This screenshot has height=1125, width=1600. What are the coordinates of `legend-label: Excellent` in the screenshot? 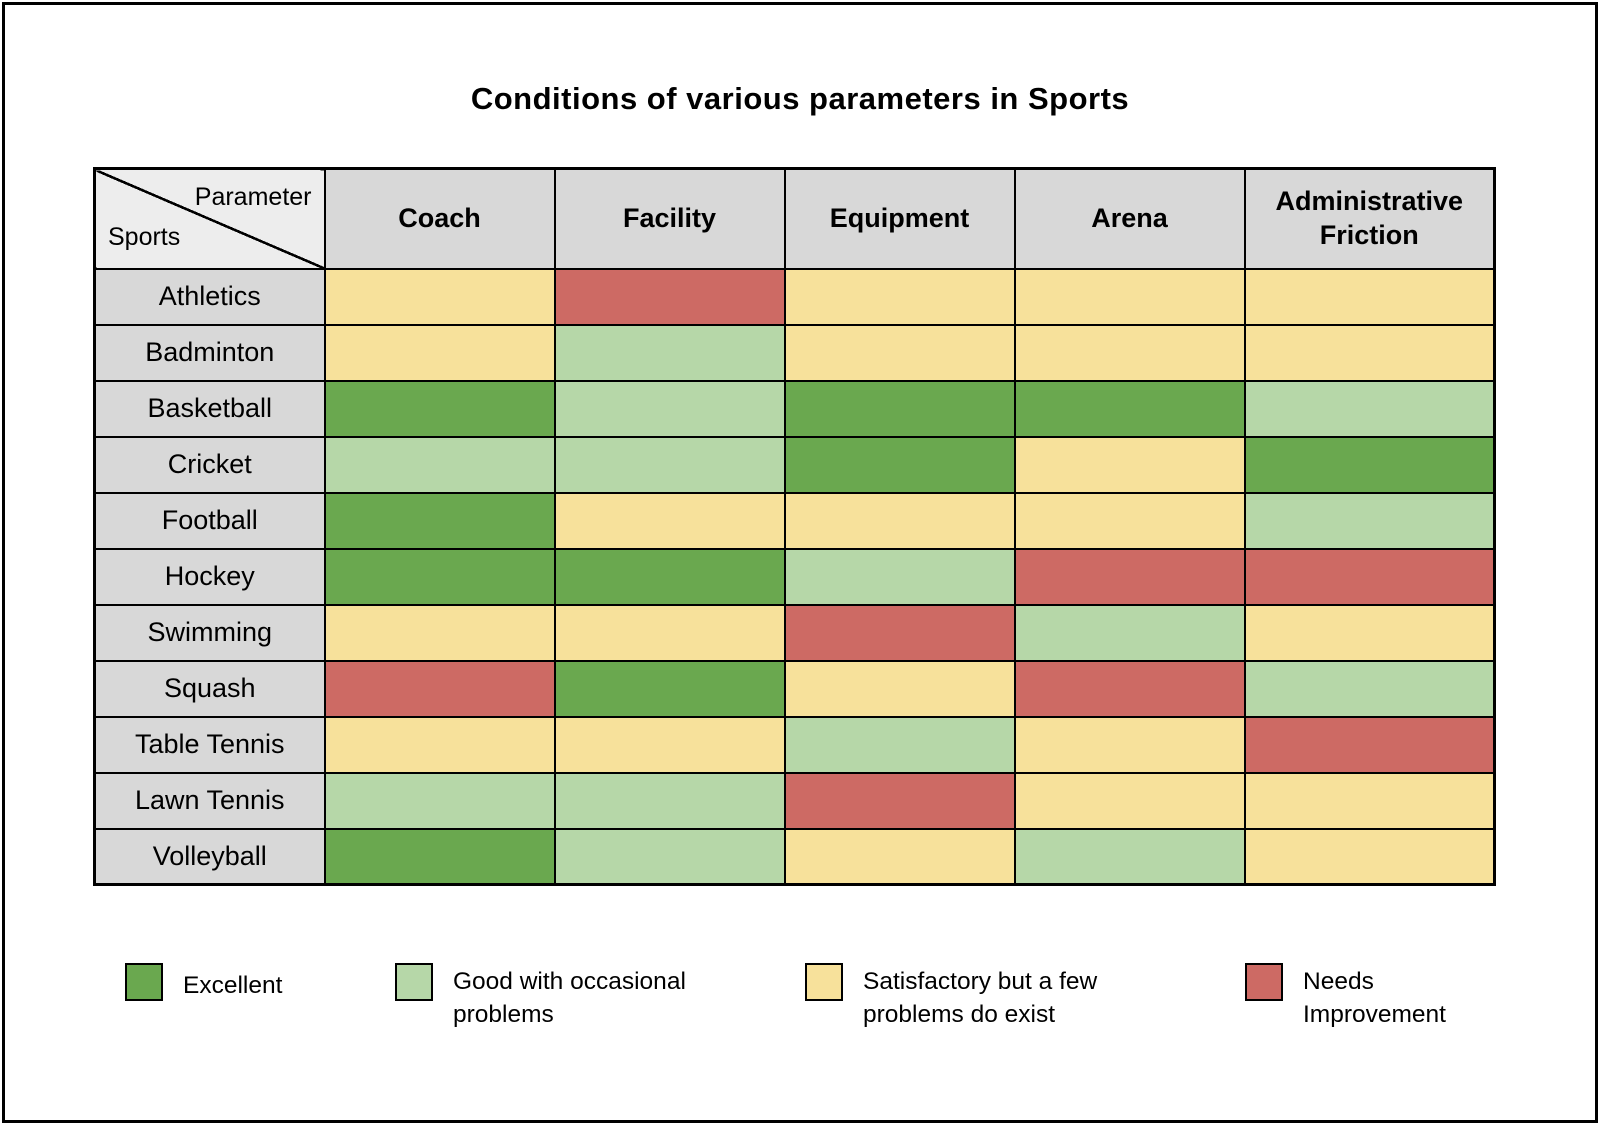 It's located at (233, 985).